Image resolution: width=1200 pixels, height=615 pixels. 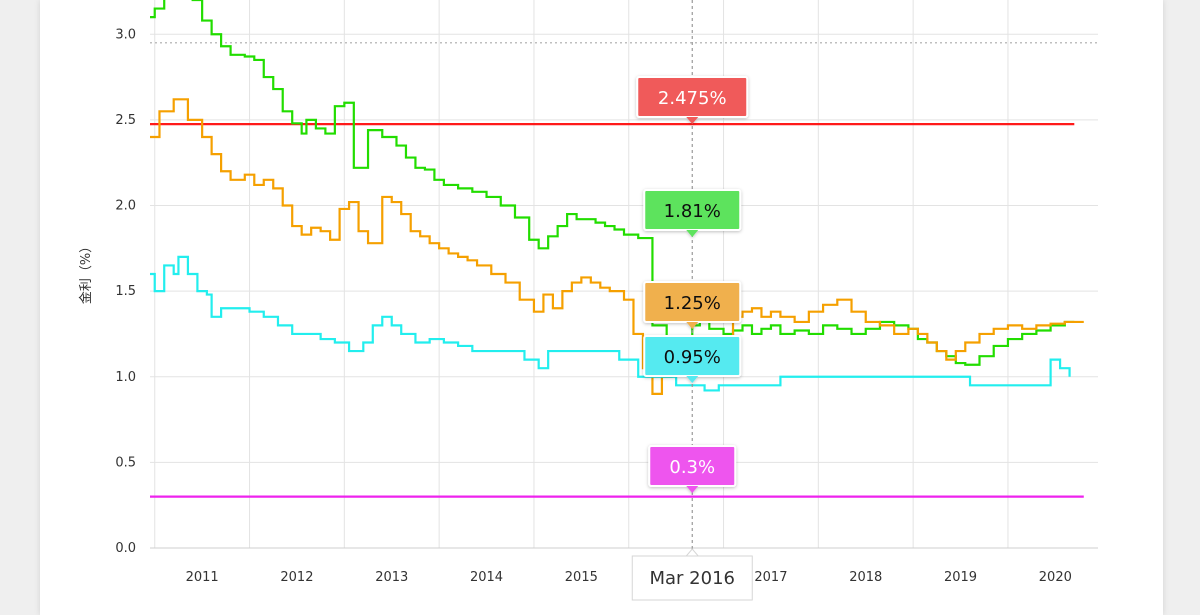 I want to click on series-tooltip-0: 2.475%, so click(x=692, y=100).